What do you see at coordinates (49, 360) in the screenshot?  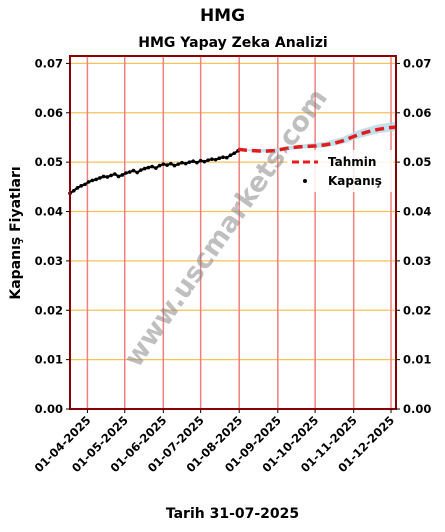 I see `y-tick-label-left-1: 0.01` at bounding box center [49, 360].